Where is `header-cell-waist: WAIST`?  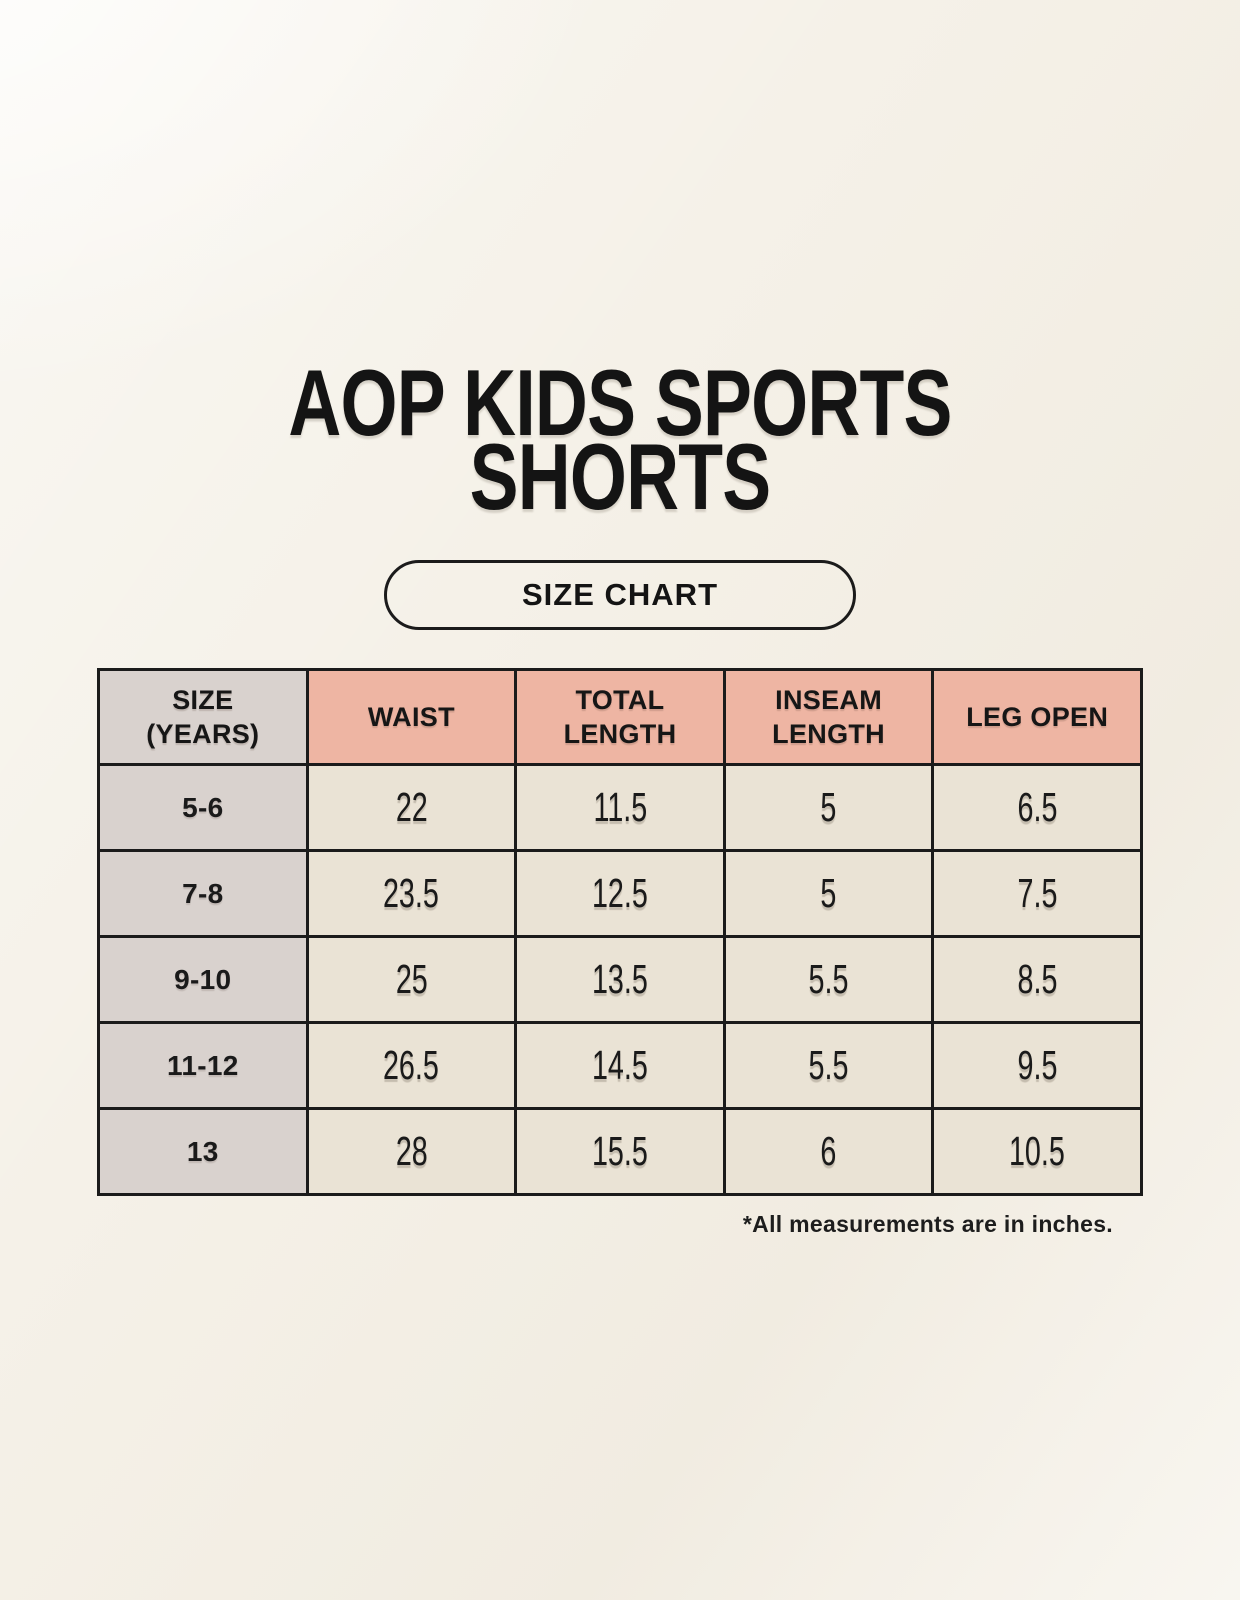
header-cell-waist: WAIST is located at coordinates (411, 717).